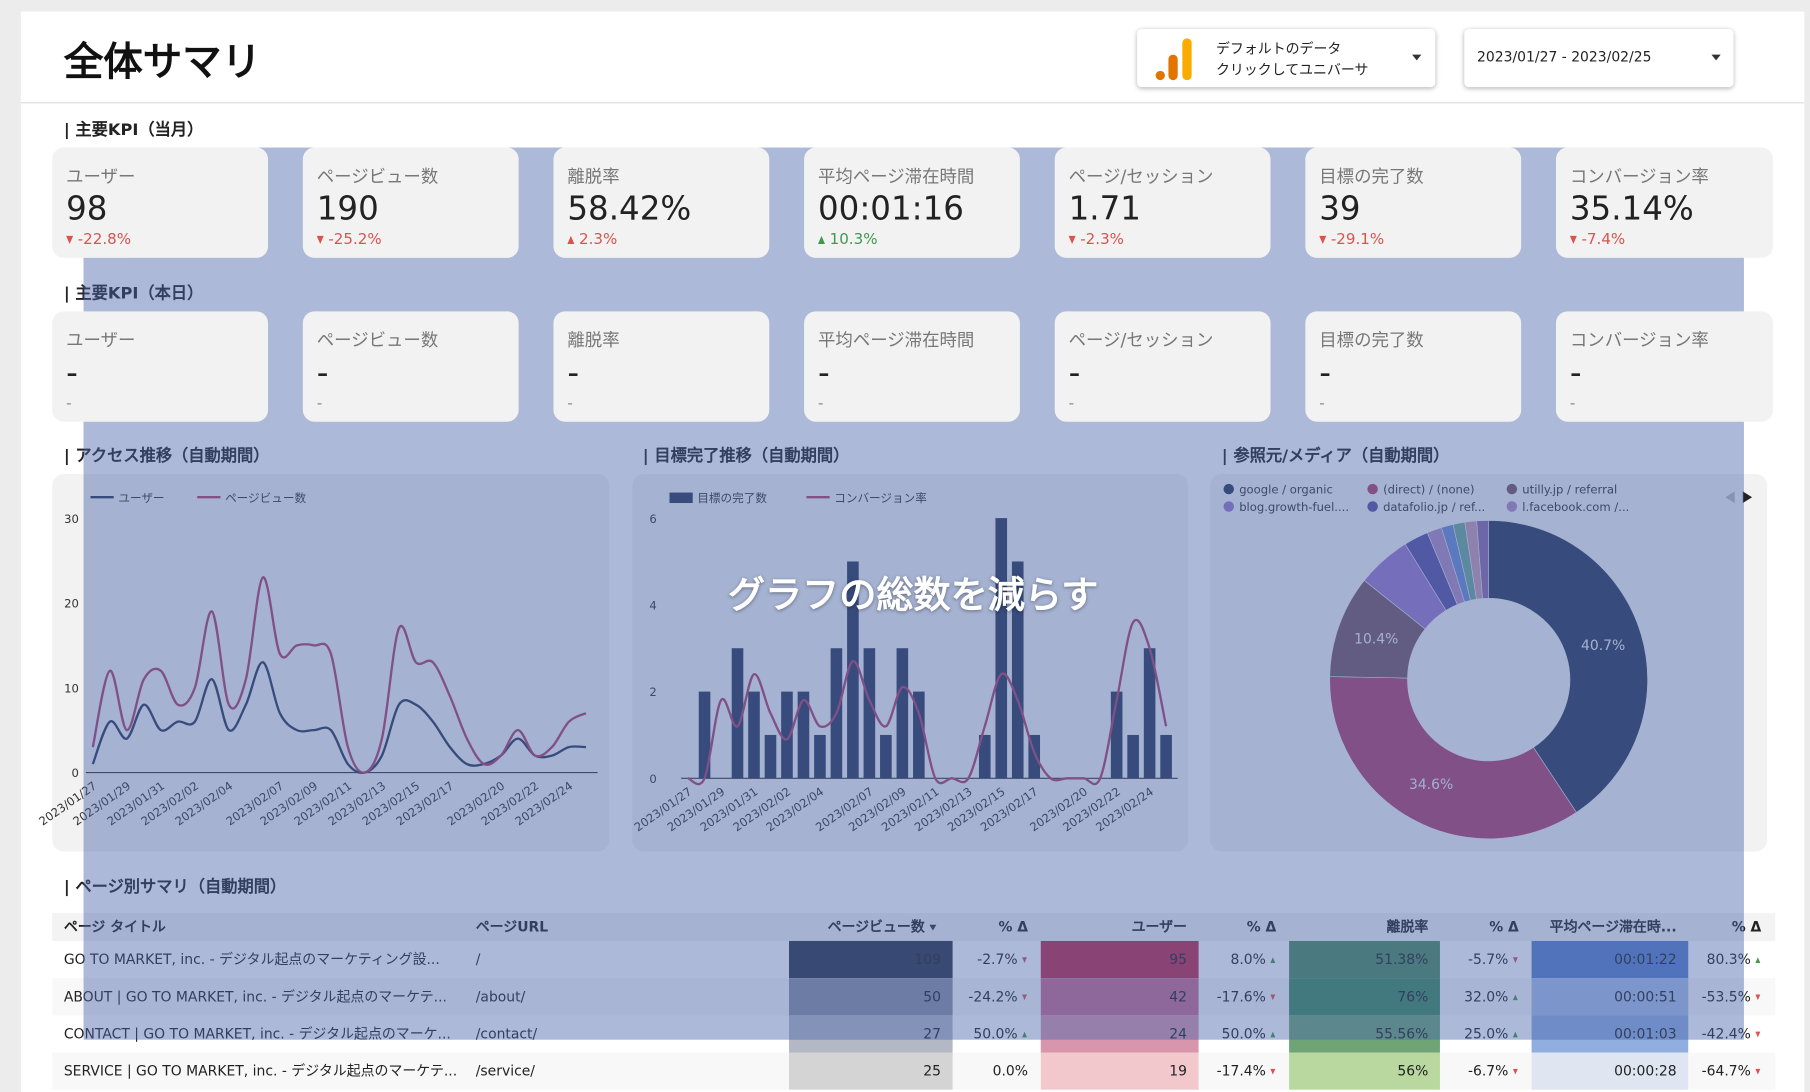 The width and height of the screenshot is (1810, 1092). Describe the element at coordinates (627, 1033) in the screenshot. I see `table-cell: /contact/` at that location.